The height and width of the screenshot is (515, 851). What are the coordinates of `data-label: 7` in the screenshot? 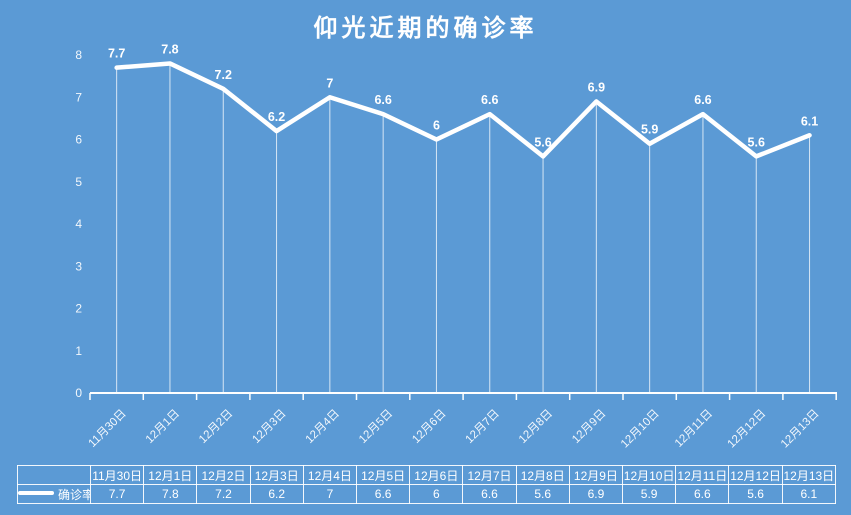 It's located at (329, 83).